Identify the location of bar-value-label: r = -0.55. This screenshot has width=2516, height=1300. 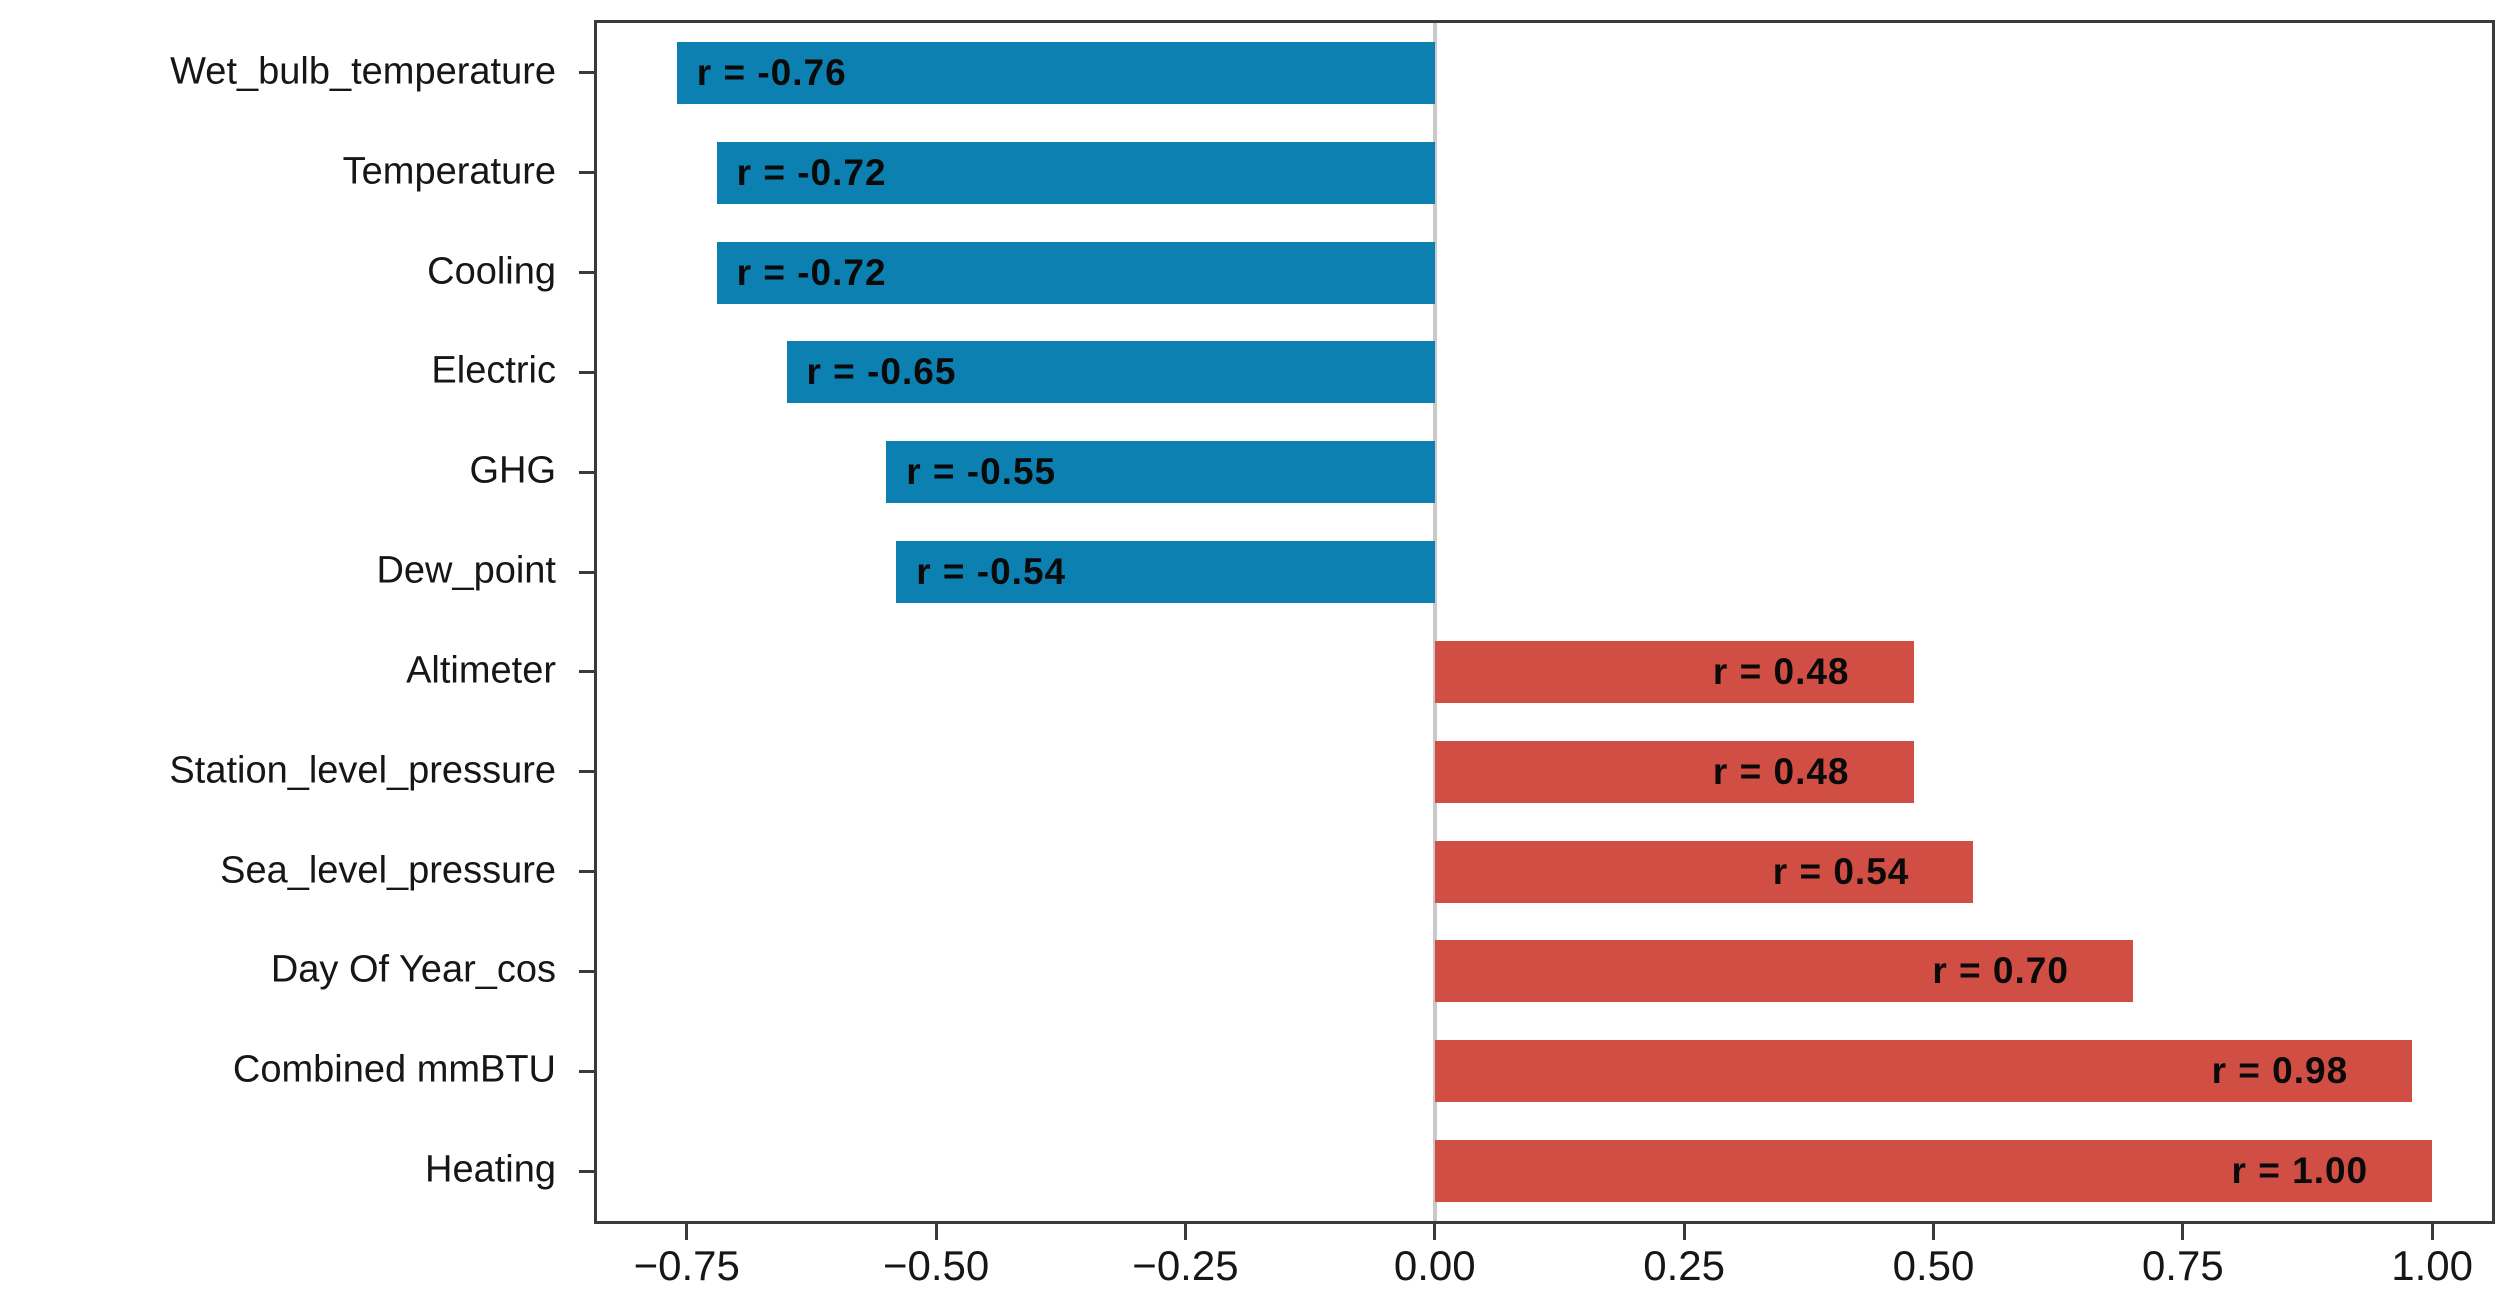
(981, 472).